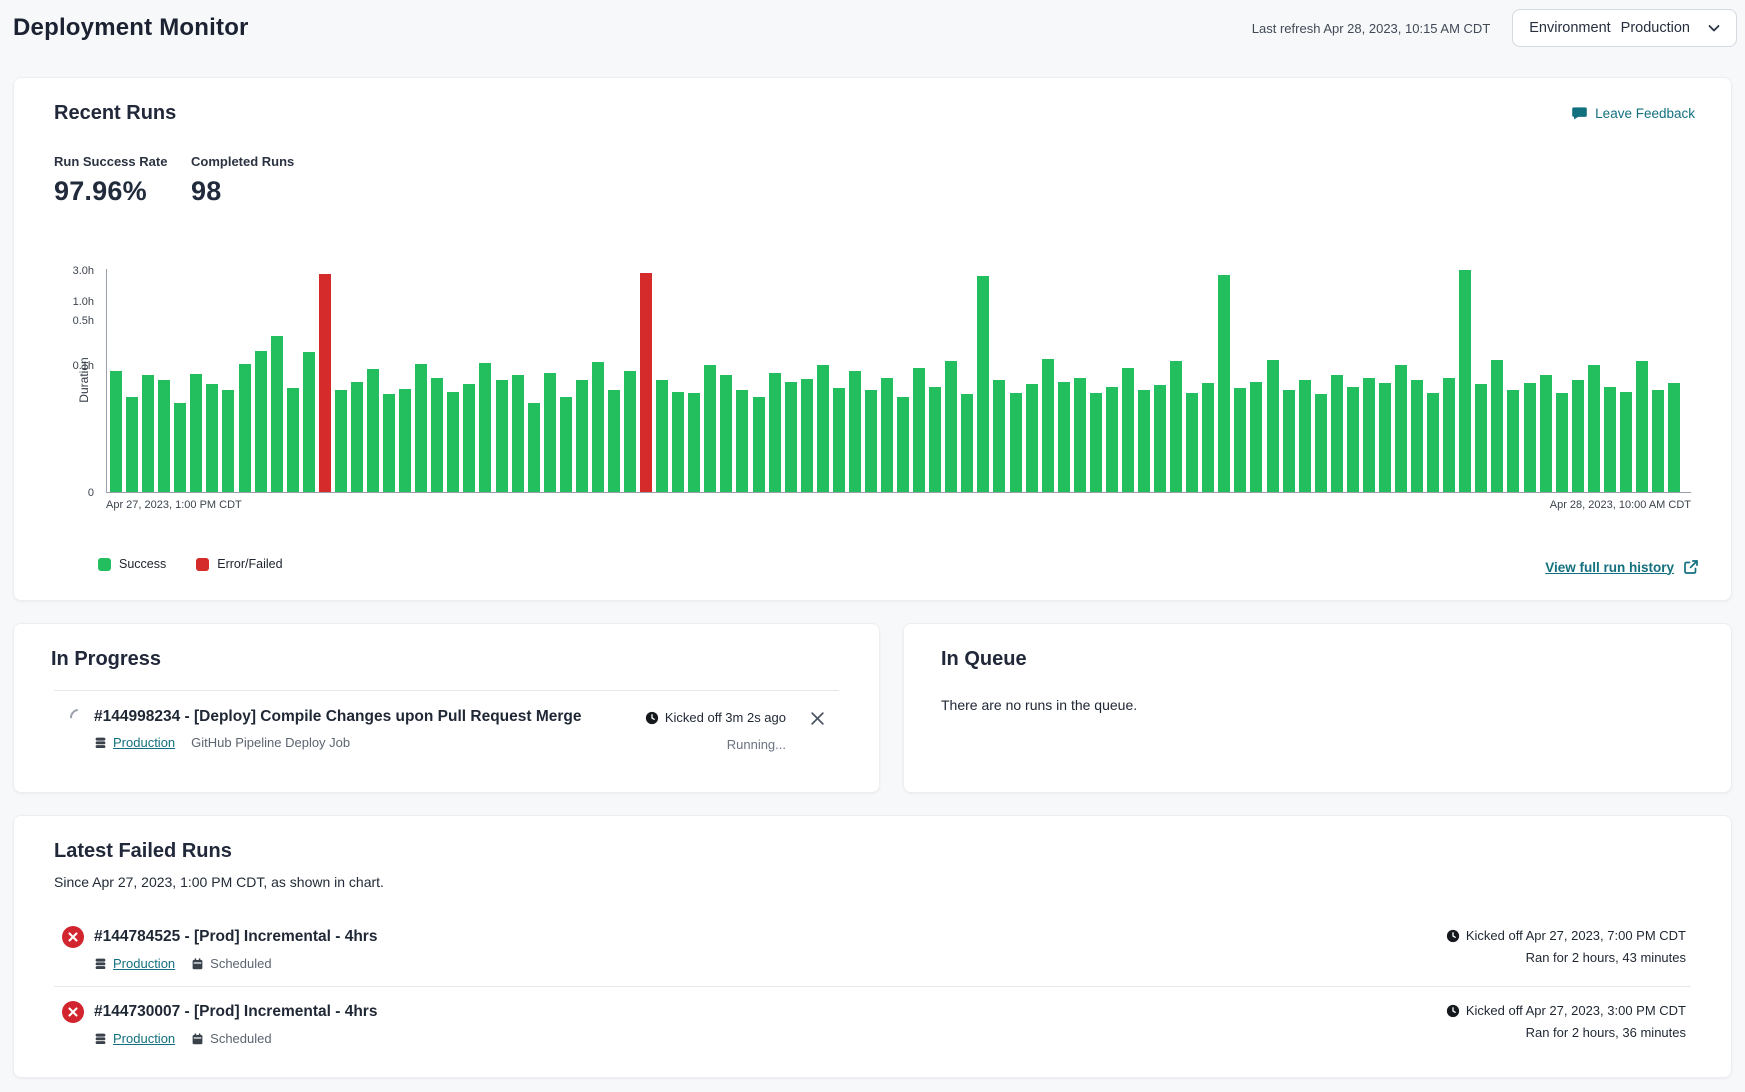  I want to click on environment-dropdown: Environment Production, so click(1624, 28).